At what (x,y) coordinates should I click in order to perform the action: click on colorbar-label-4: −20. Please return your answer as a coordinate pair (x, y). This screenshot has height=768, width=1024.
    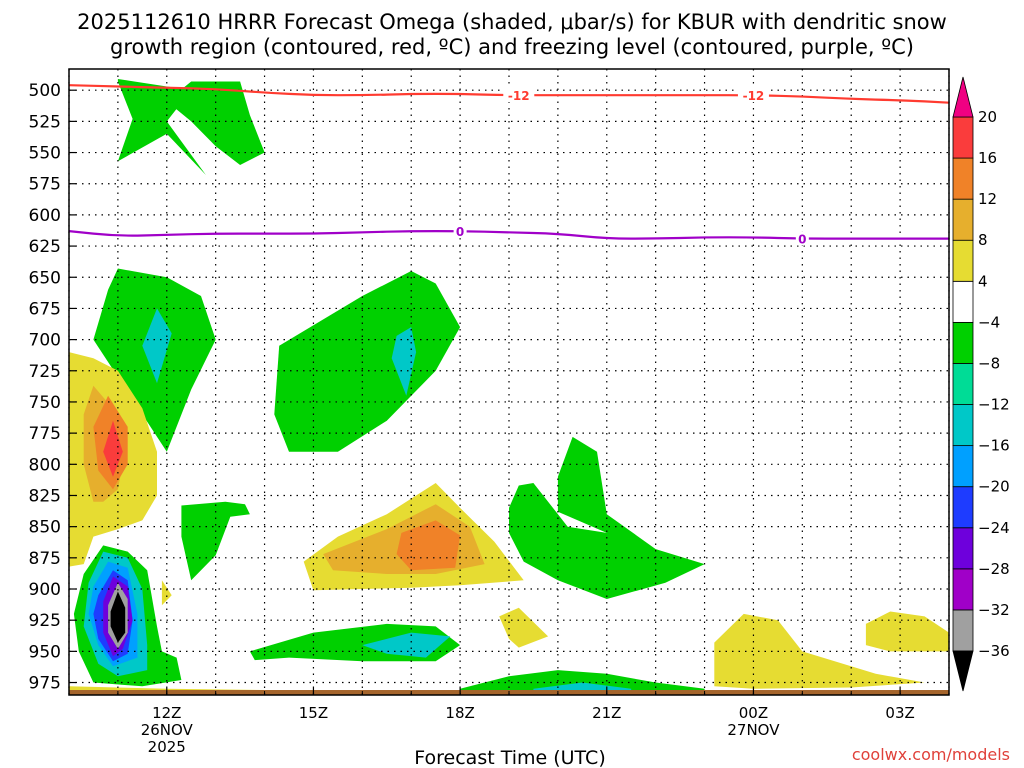
    Looking at the image, I should click on (994, 487).